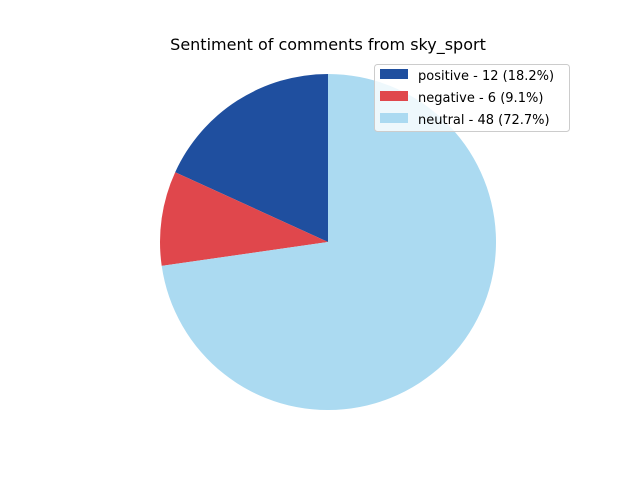 This screenshot has height=480, width=640. What do you see at coordinates (394, 74) in the screenshot?
I see `legend-swatch-positive` at bounding box center [394, 74].